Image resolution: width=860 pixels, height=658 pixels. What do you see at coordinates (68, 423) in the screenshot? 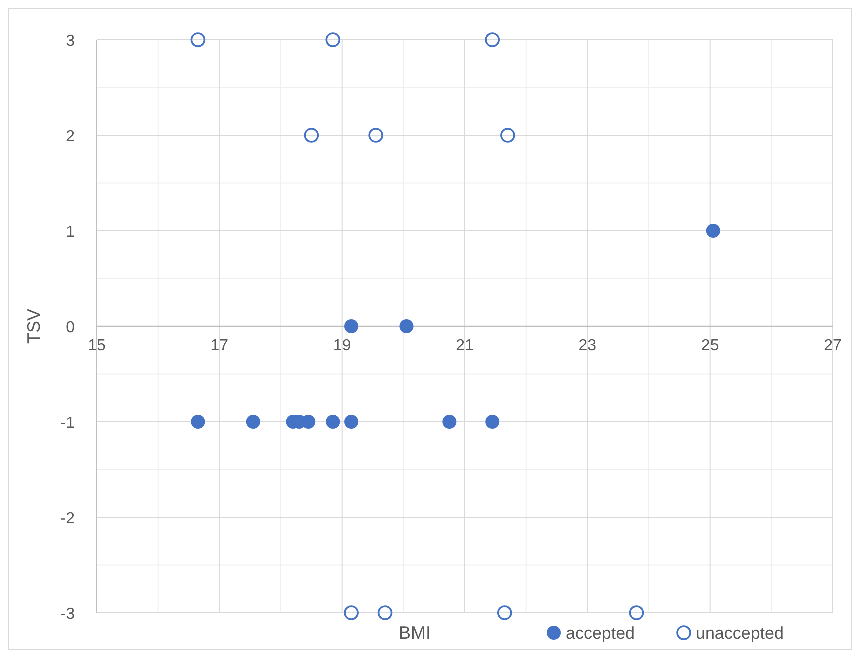
I see `y-tick-label: -1` at bounding box center [68, 423].